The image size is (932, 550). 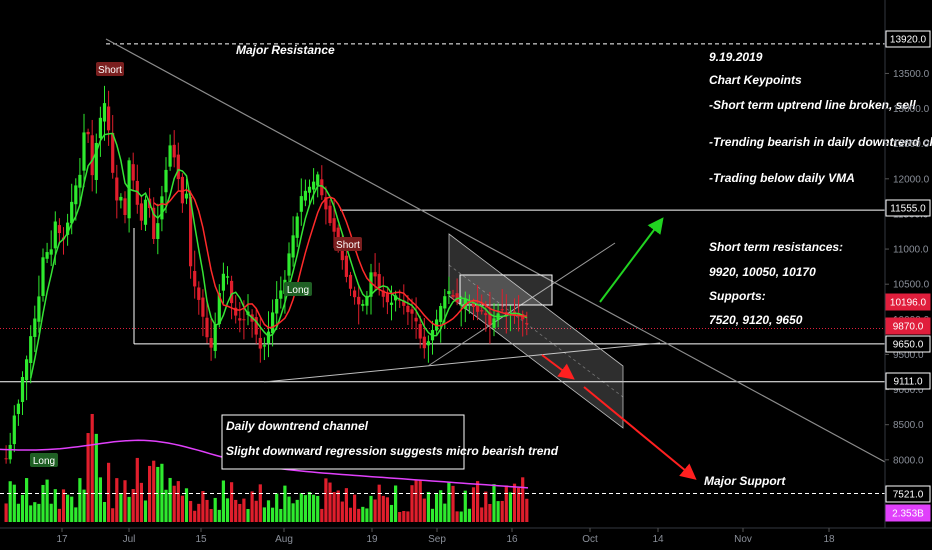 I want to click on signal-badge-label: Long, so click(x=298, y=290).